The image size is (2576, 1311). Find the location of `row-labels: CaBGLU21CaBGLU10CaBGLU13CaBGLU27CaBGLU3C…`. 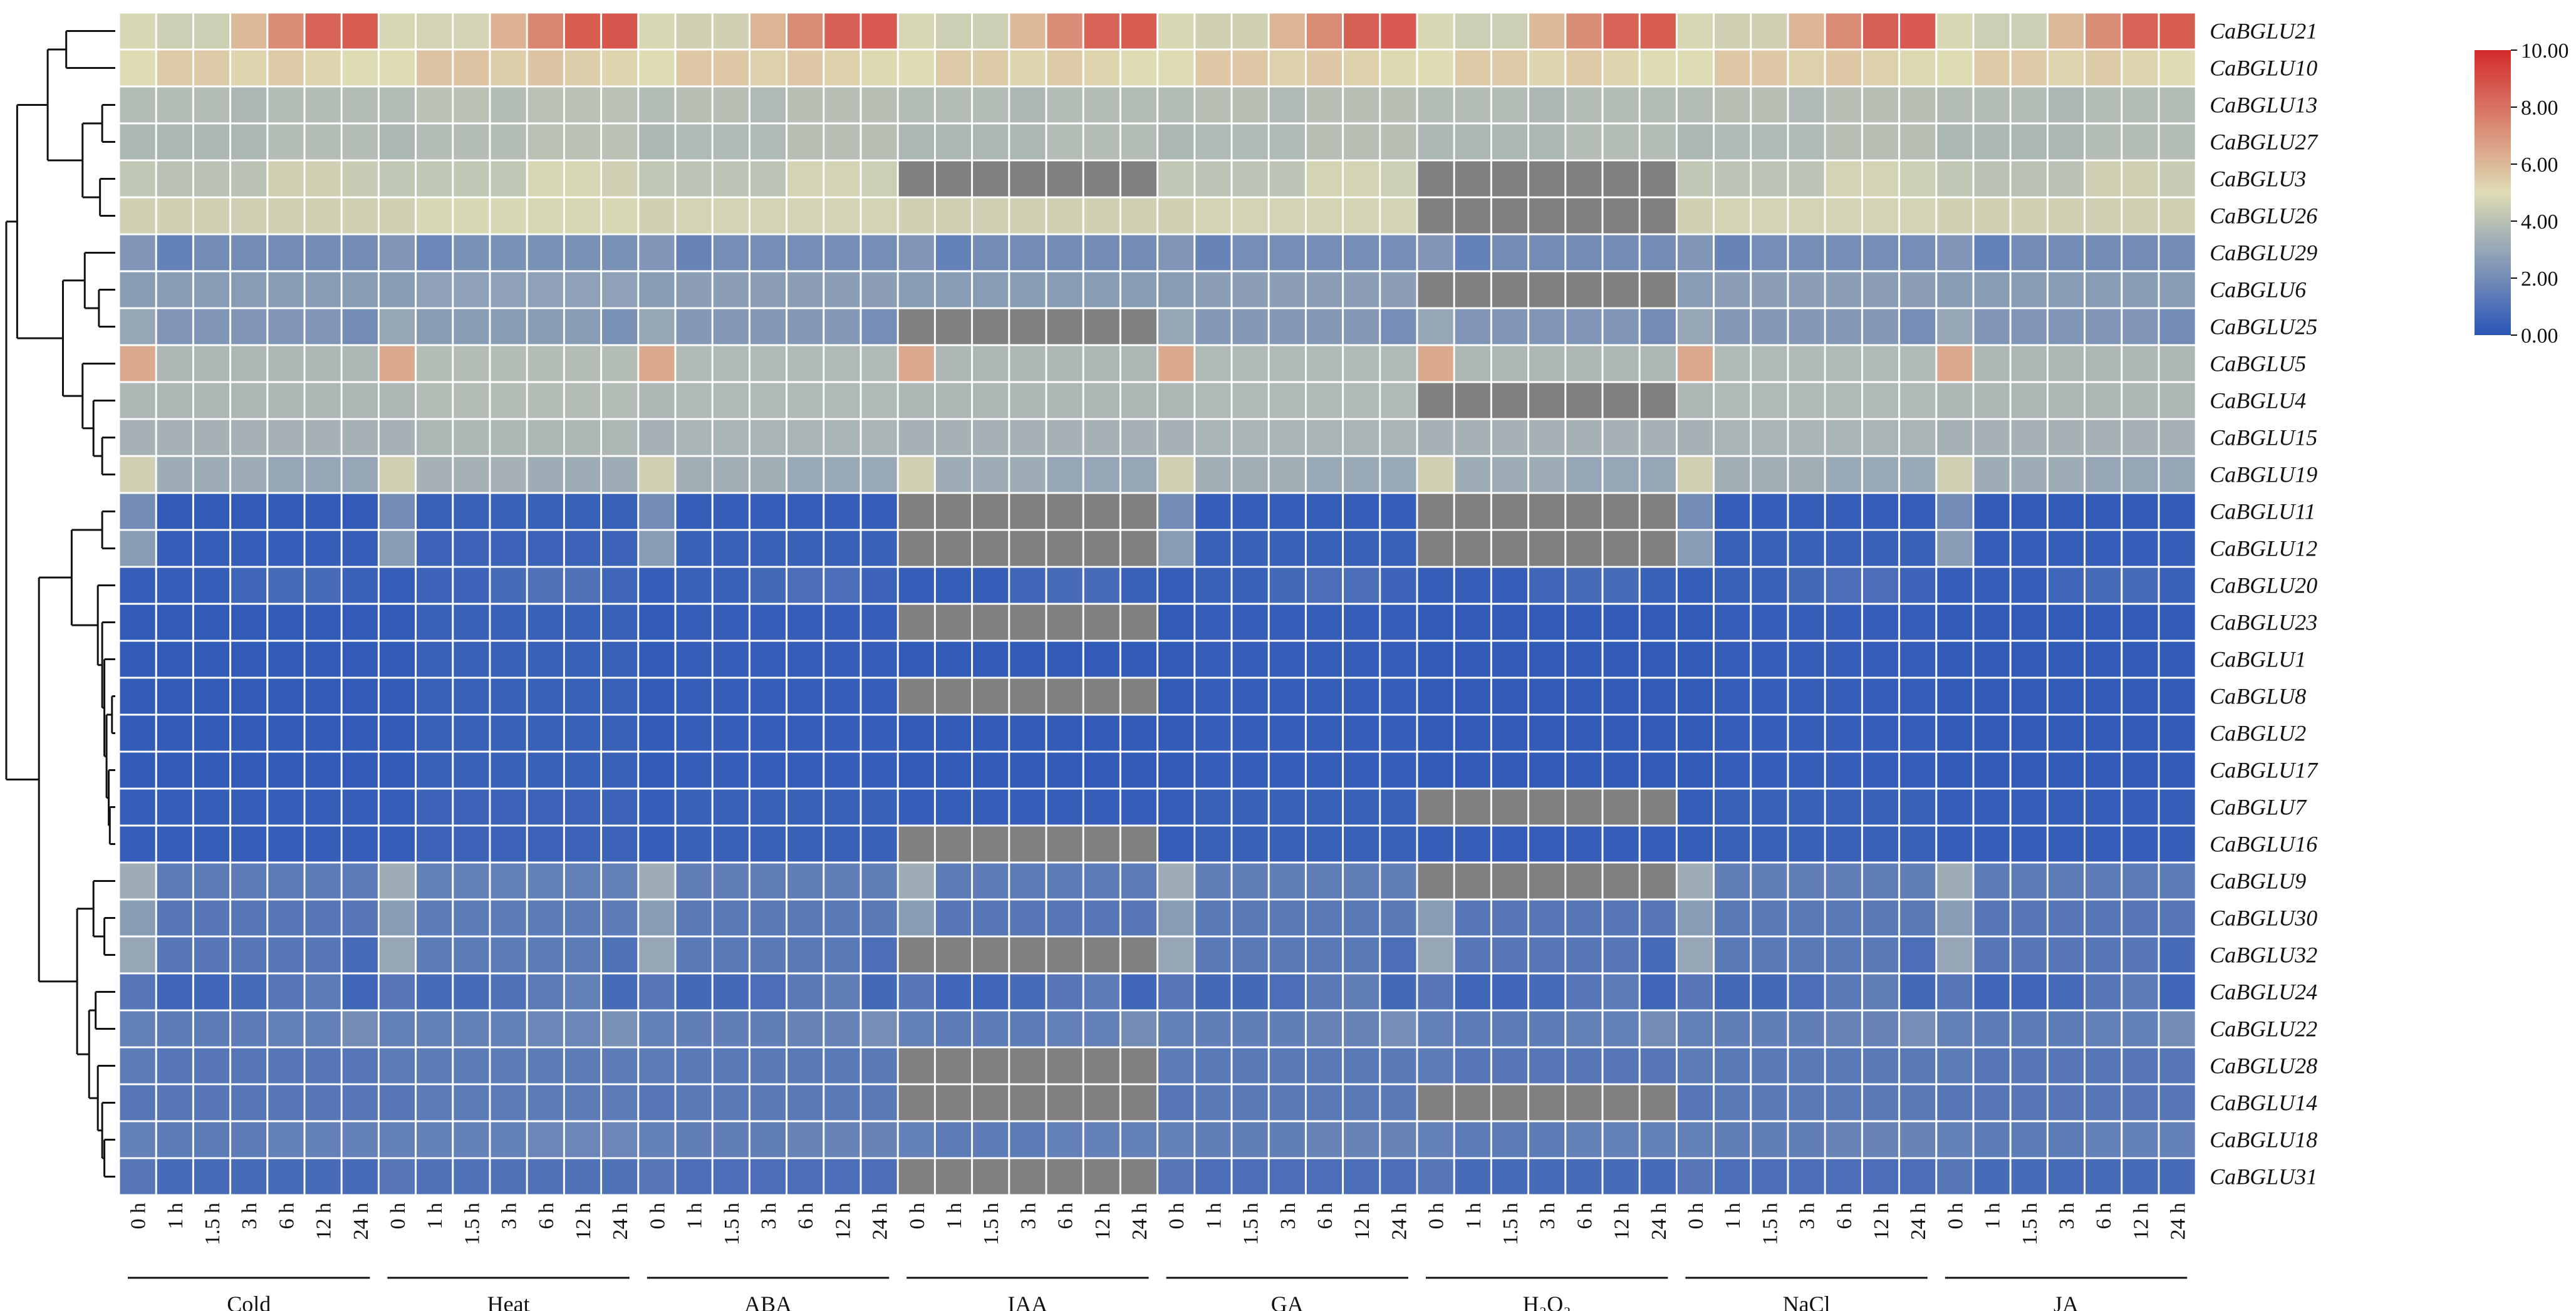

row-labels: CaBGLU21CaBGLU10CaBGLU13CaBGLU27CaBGLU3C… is located at coordinates (2264, 604).